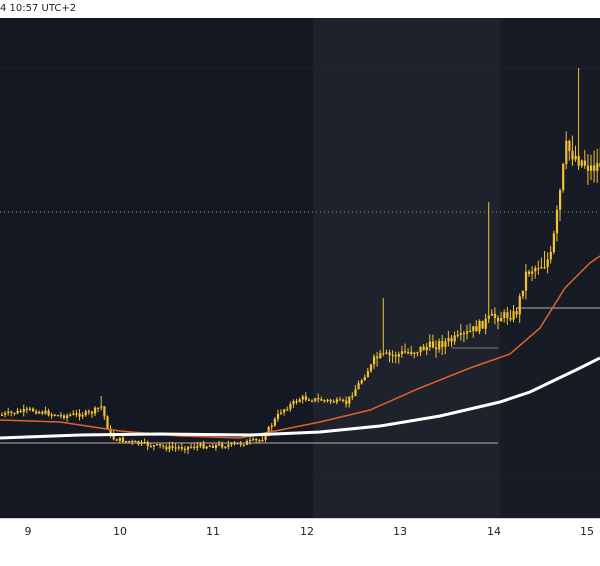  I want to click on x-tick-label: 9, so click(28, 531).